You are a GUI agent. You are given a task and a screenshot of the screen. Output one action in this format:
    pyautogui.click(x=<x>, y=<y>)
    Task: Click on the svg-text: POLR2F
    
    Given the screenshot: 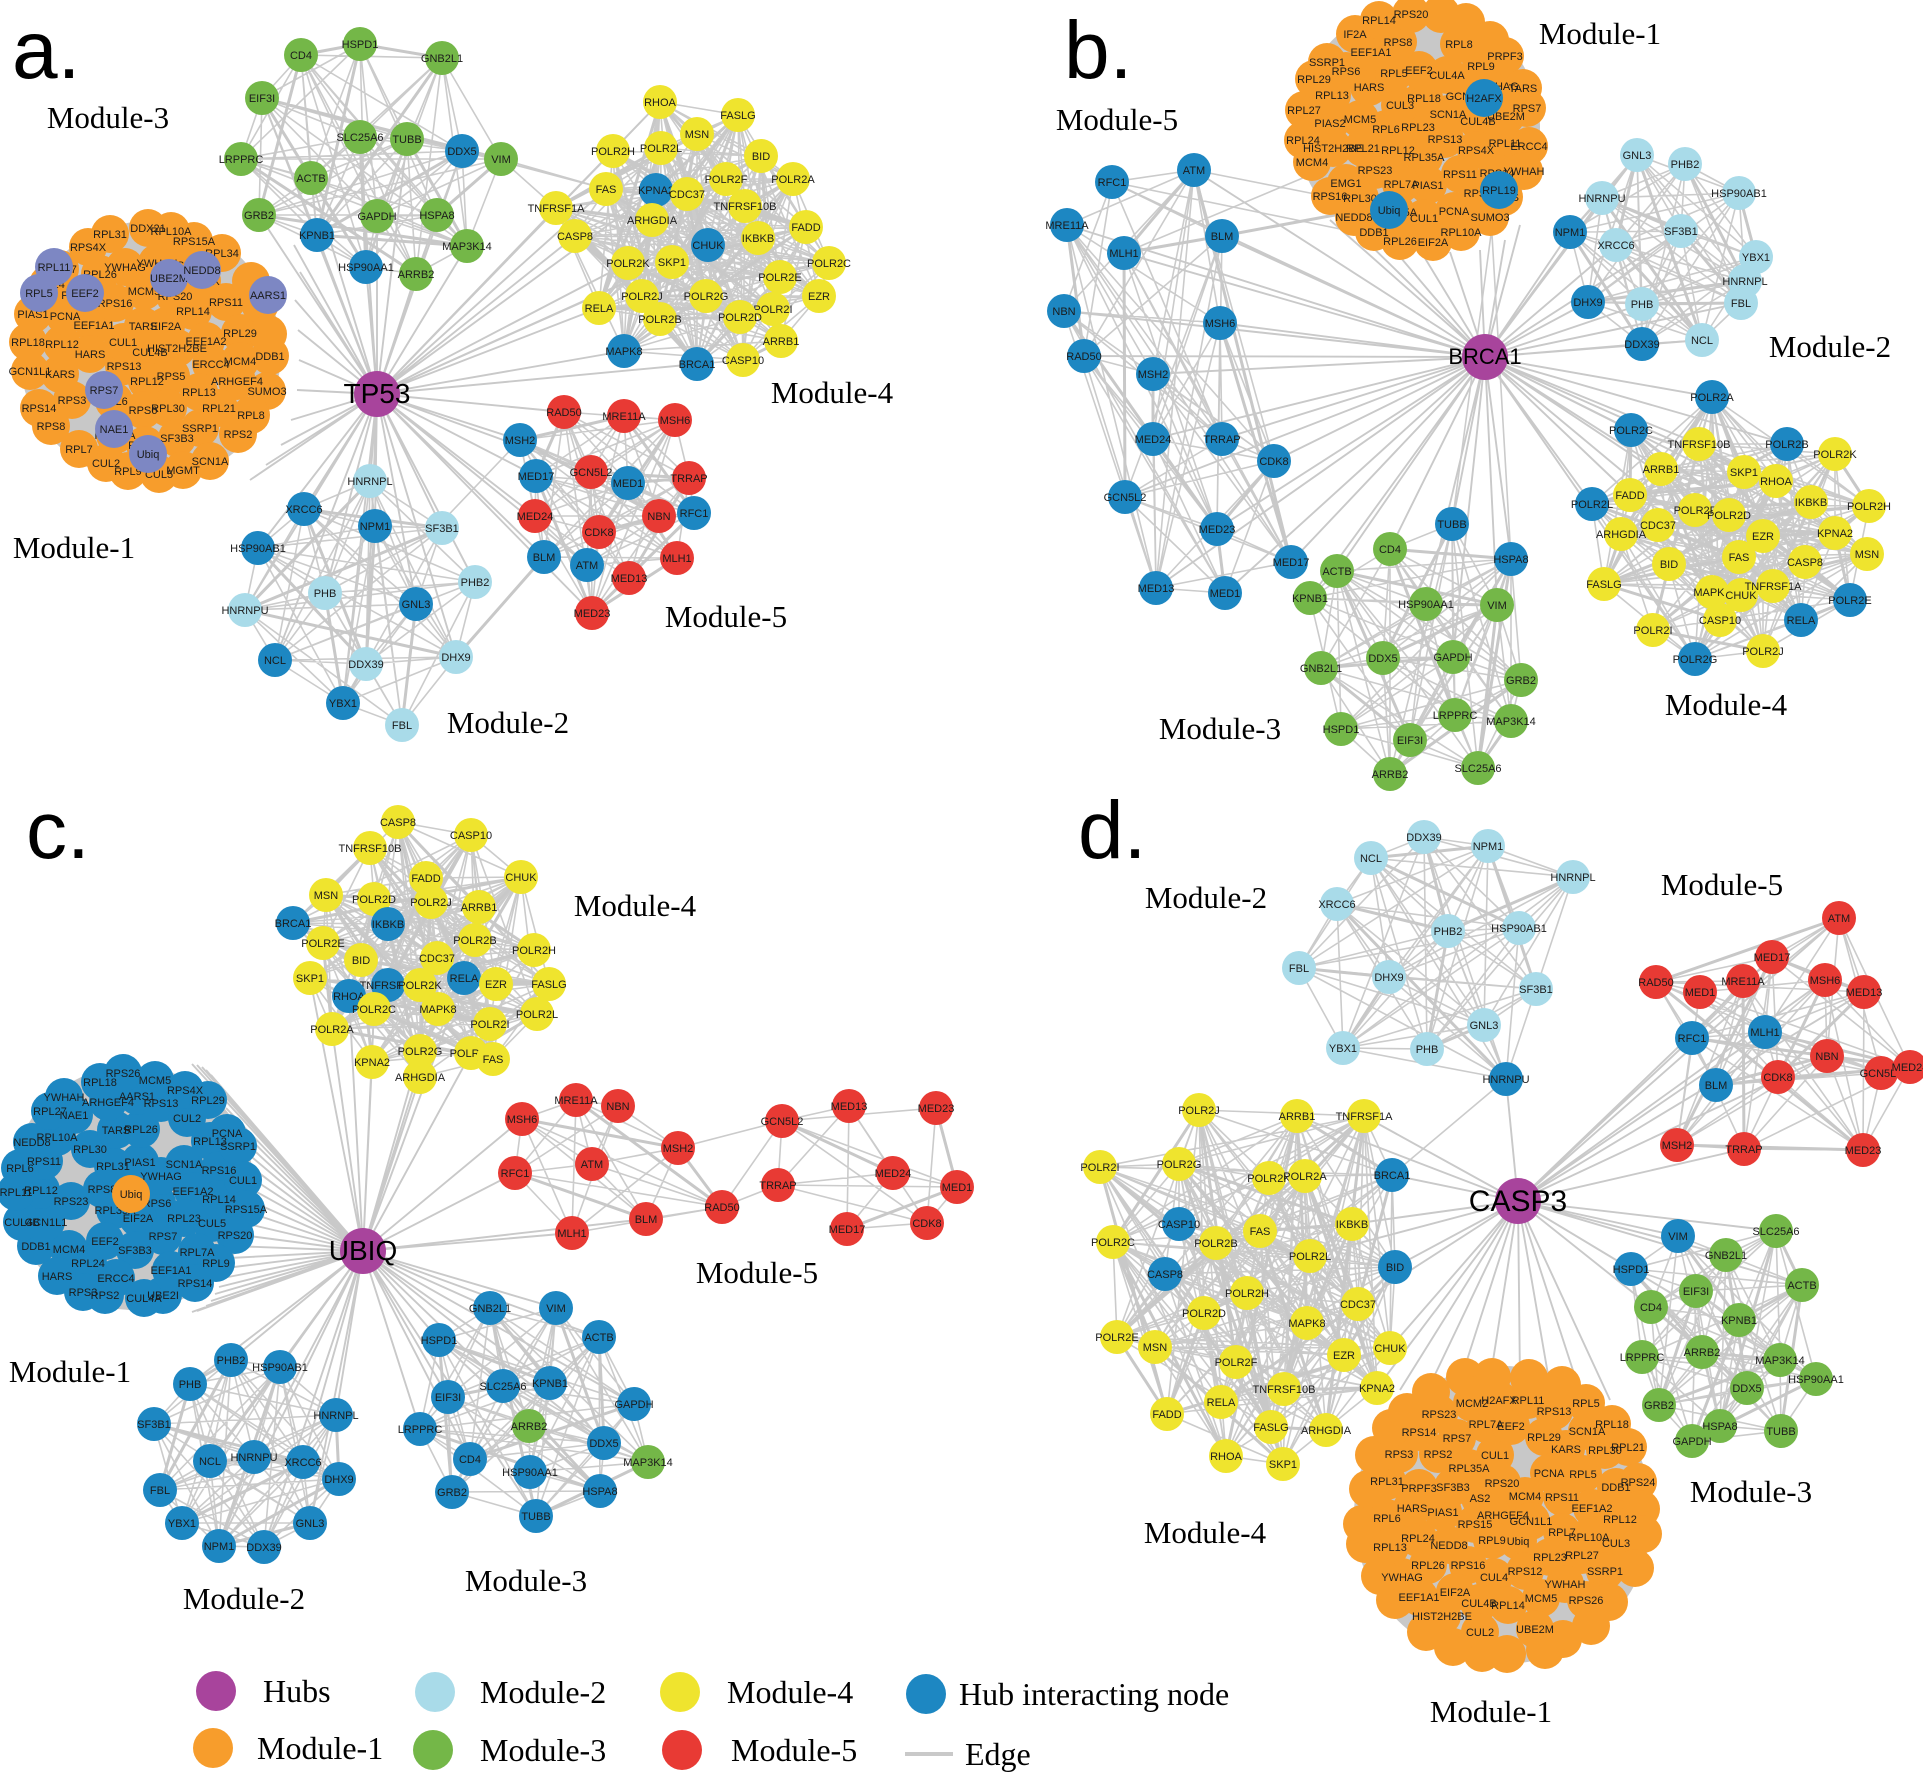 What is the action you would take?
    pyautogui.click(x=1695, y=511)
    